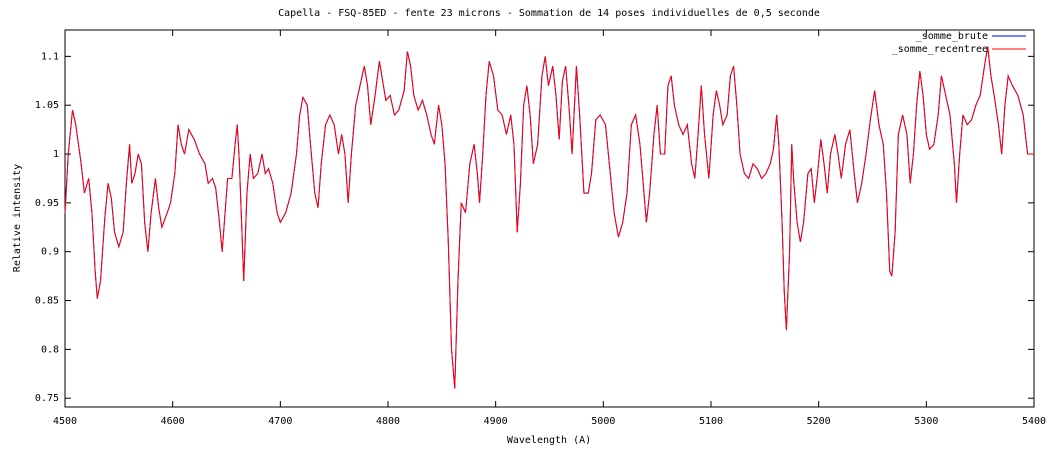 The image size is (1050, 450). Describe the element at coordinates (50, 56) in the screenshot. I see `y-tick-label: 1.1` at that location.